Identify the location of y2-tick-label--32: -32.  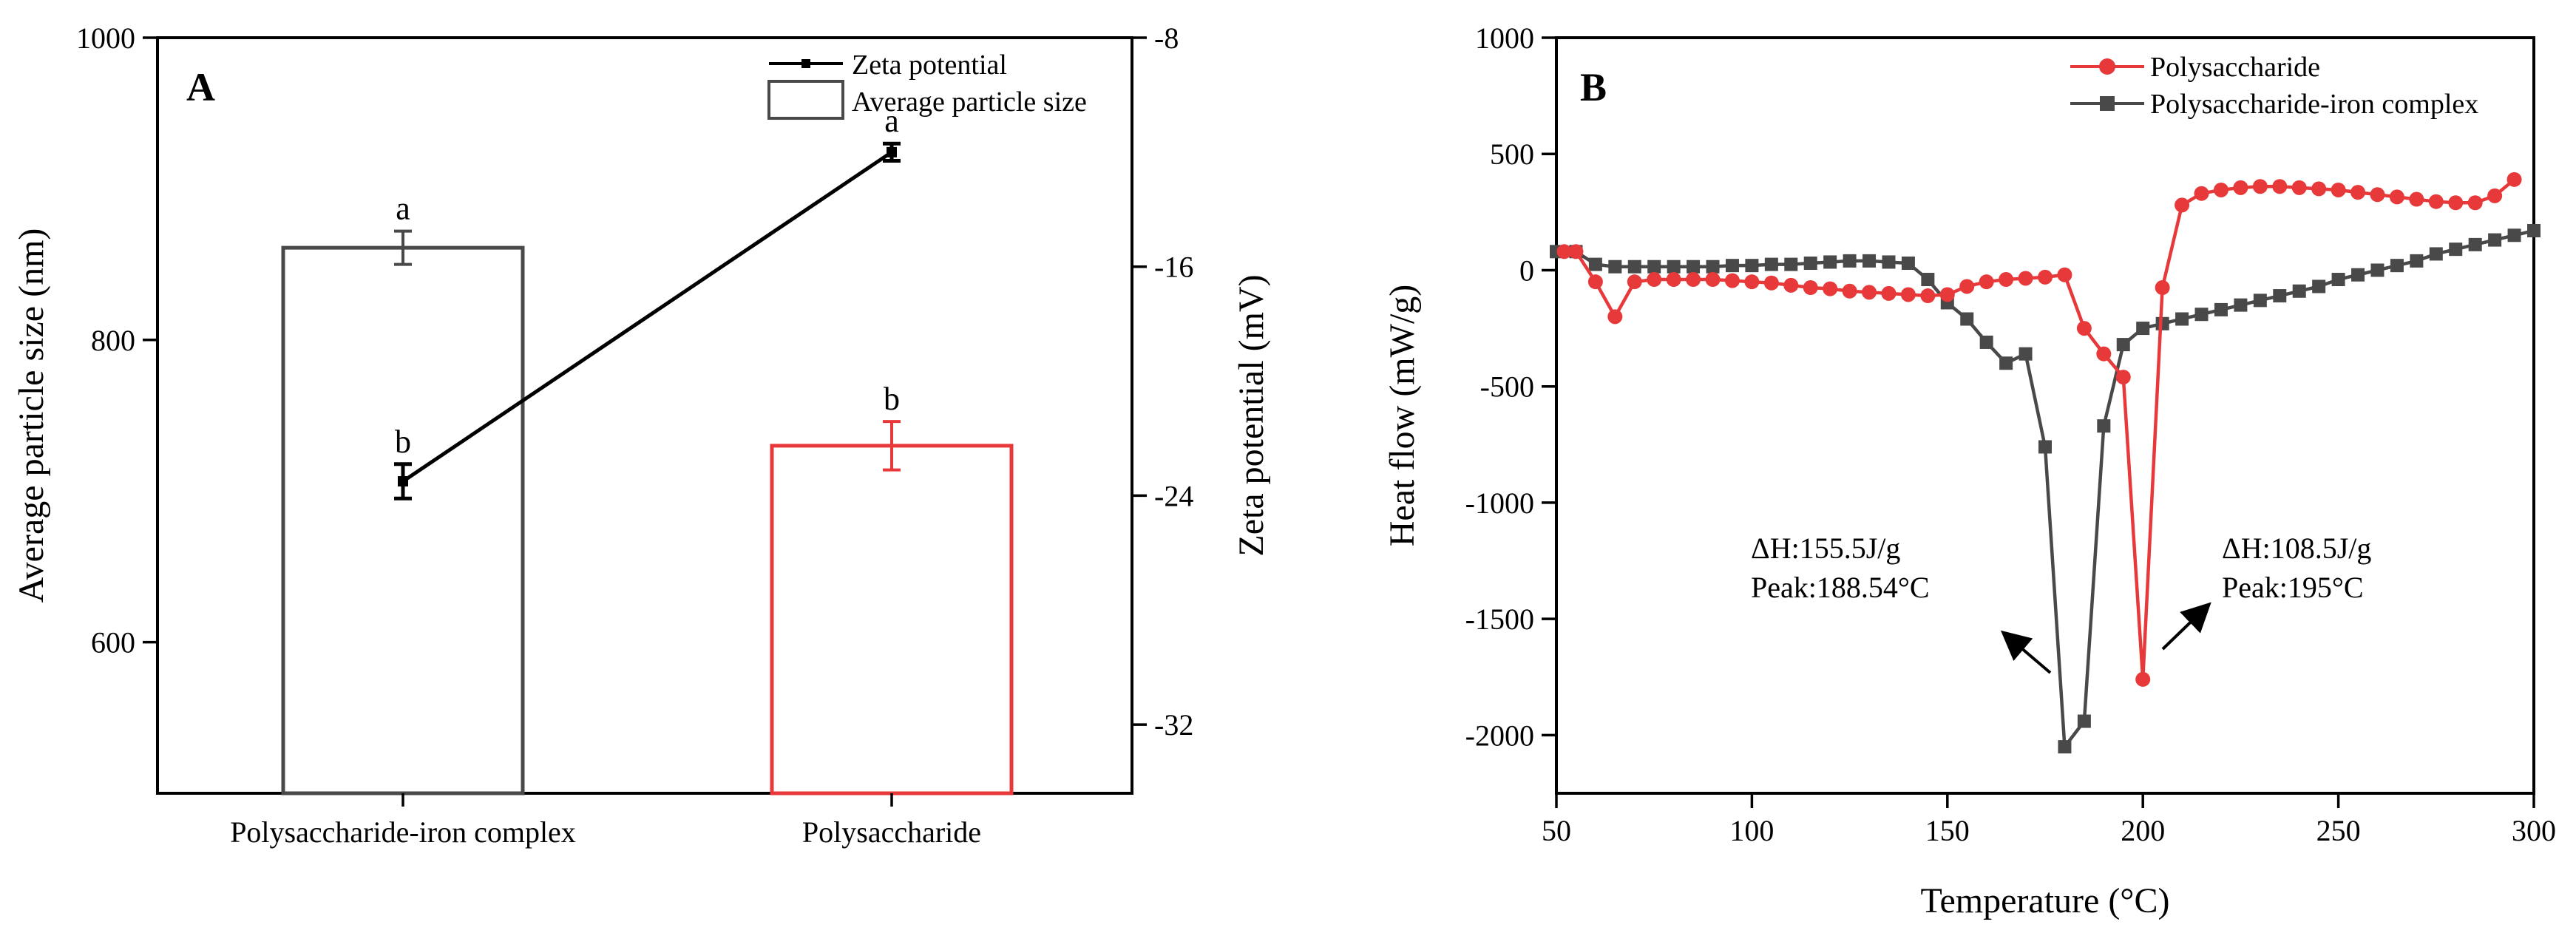
(1173, 725).